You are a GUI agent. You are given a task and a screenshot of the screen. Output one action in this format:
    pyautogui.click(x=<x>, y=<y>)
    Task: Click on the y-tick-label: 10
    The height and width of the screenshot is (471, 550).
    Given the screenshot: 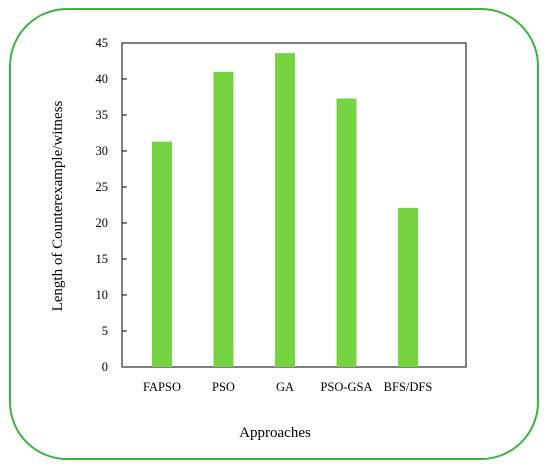 What is the action you would take?
    pyautogui.click(x=102, y=295)
    